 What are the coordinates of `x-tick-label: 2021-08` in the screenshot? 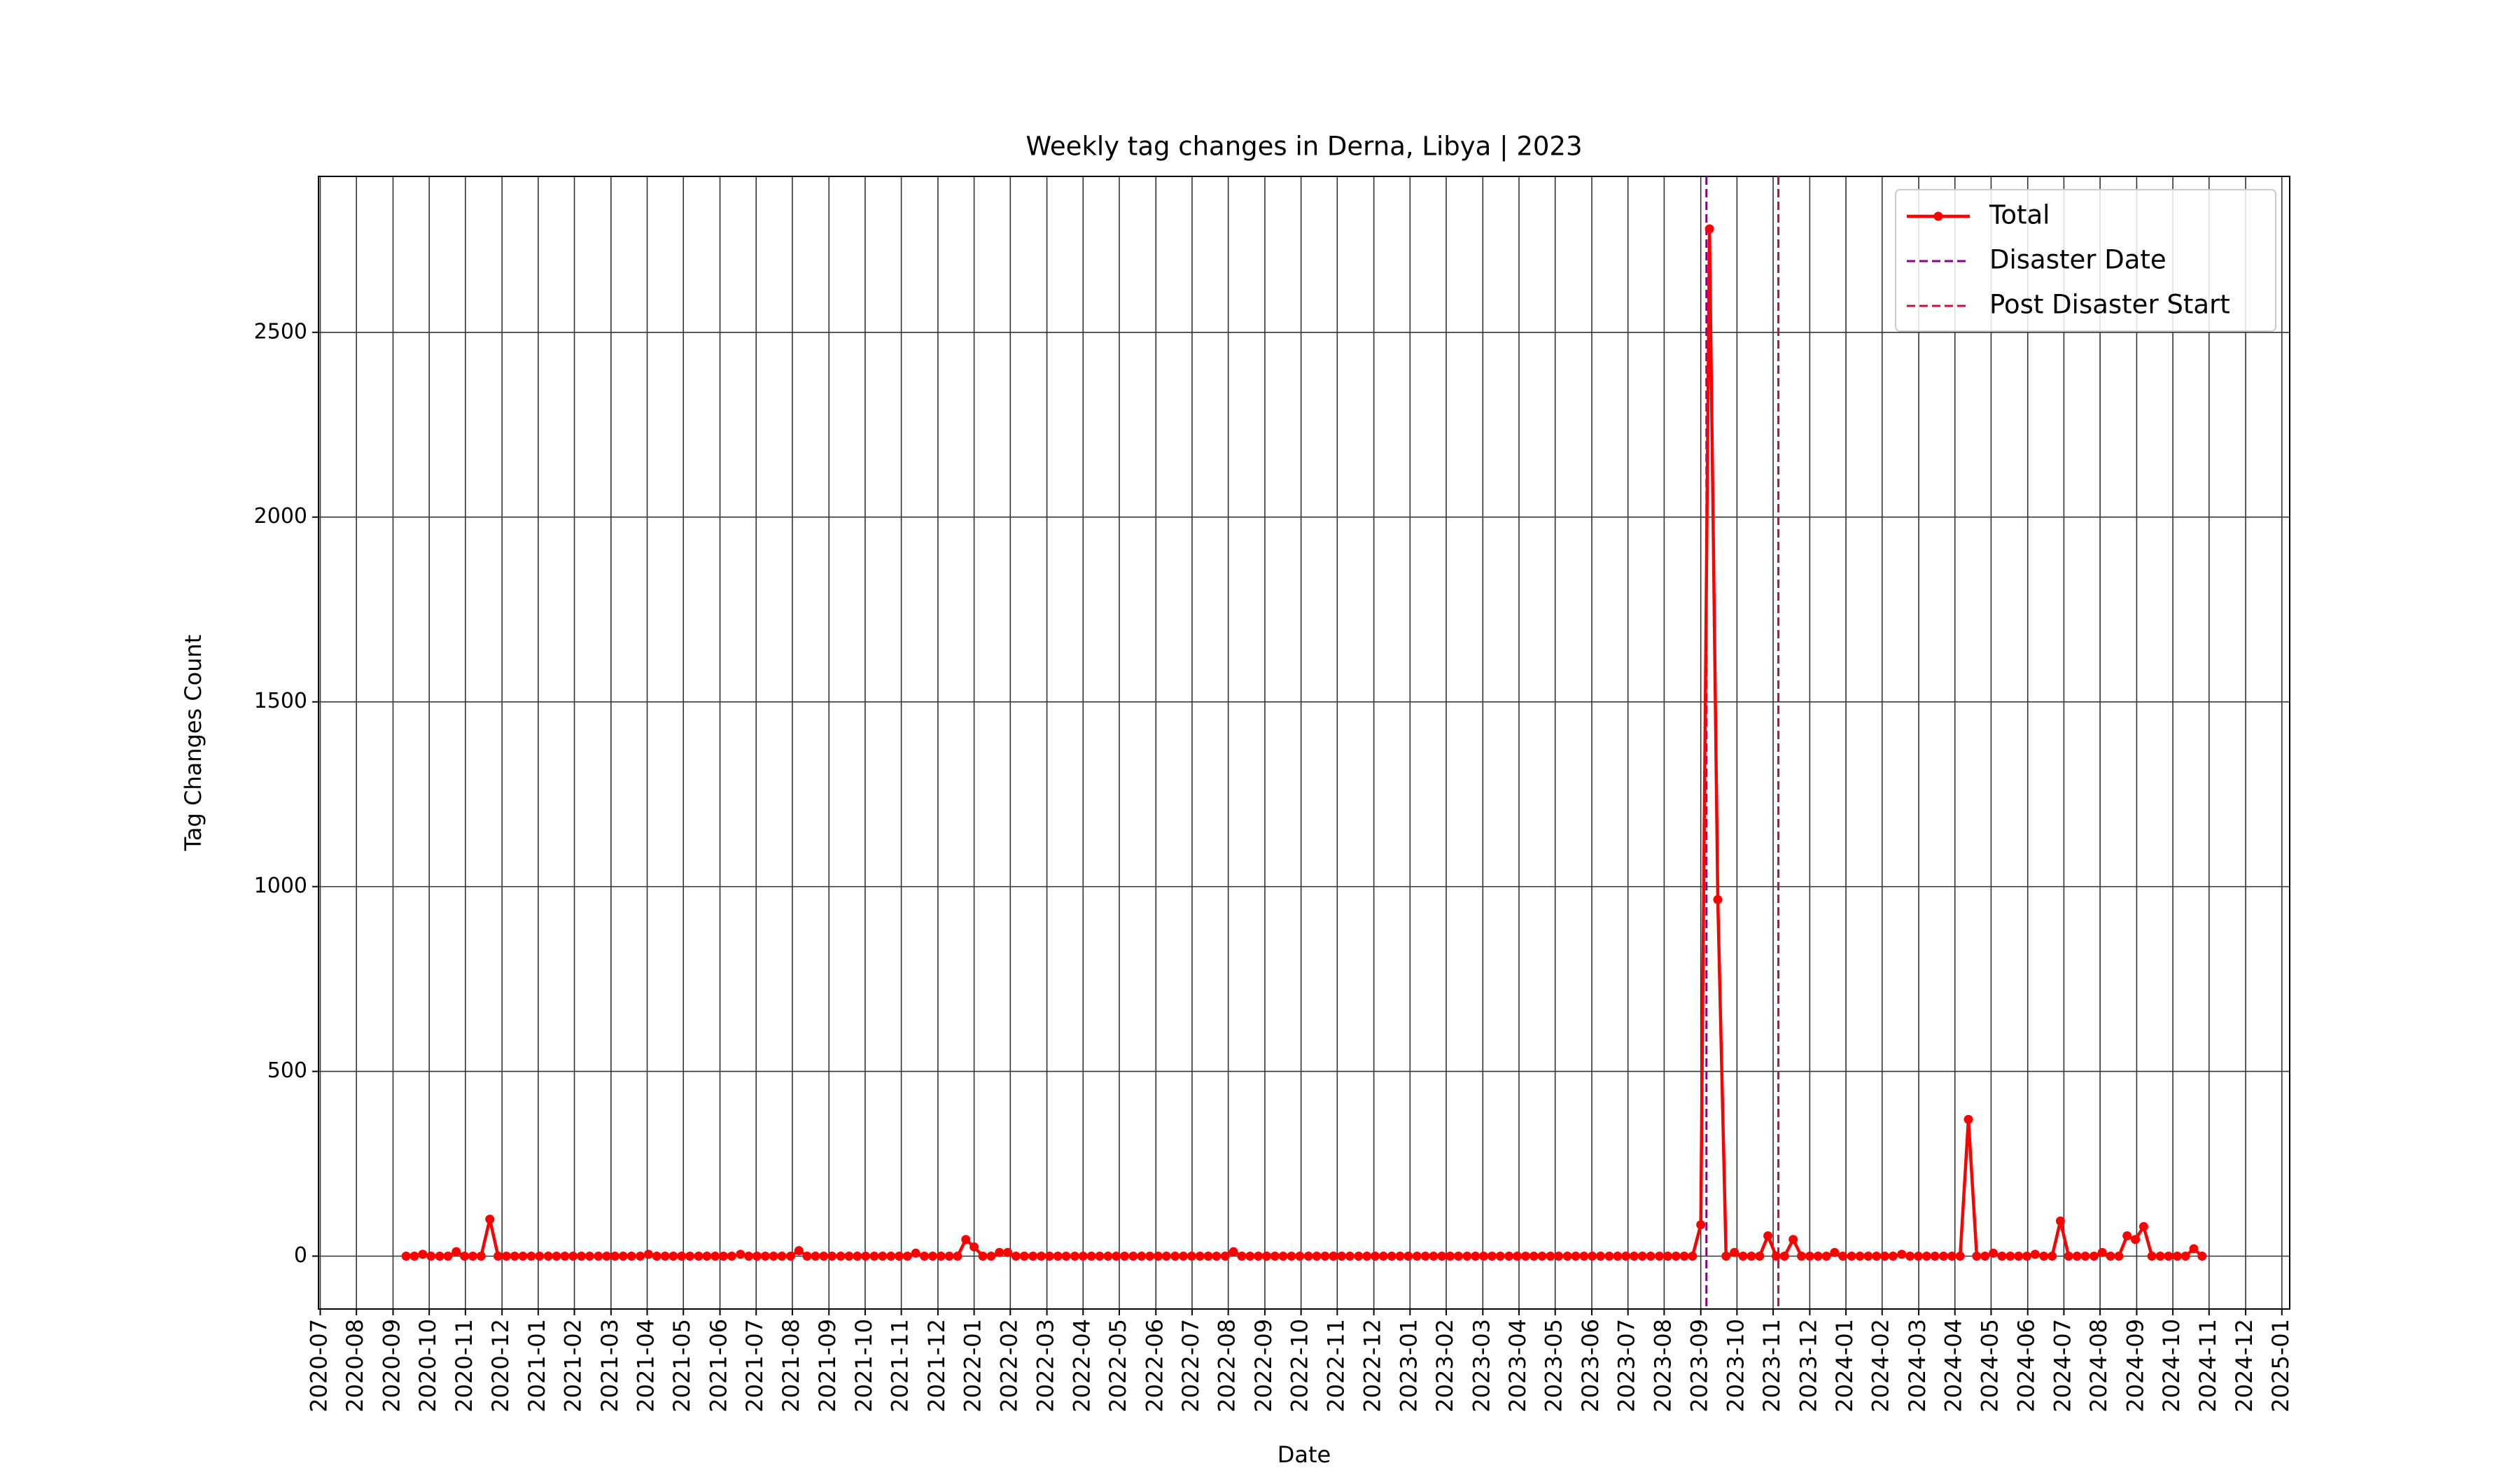 It's located at (791, 1366).